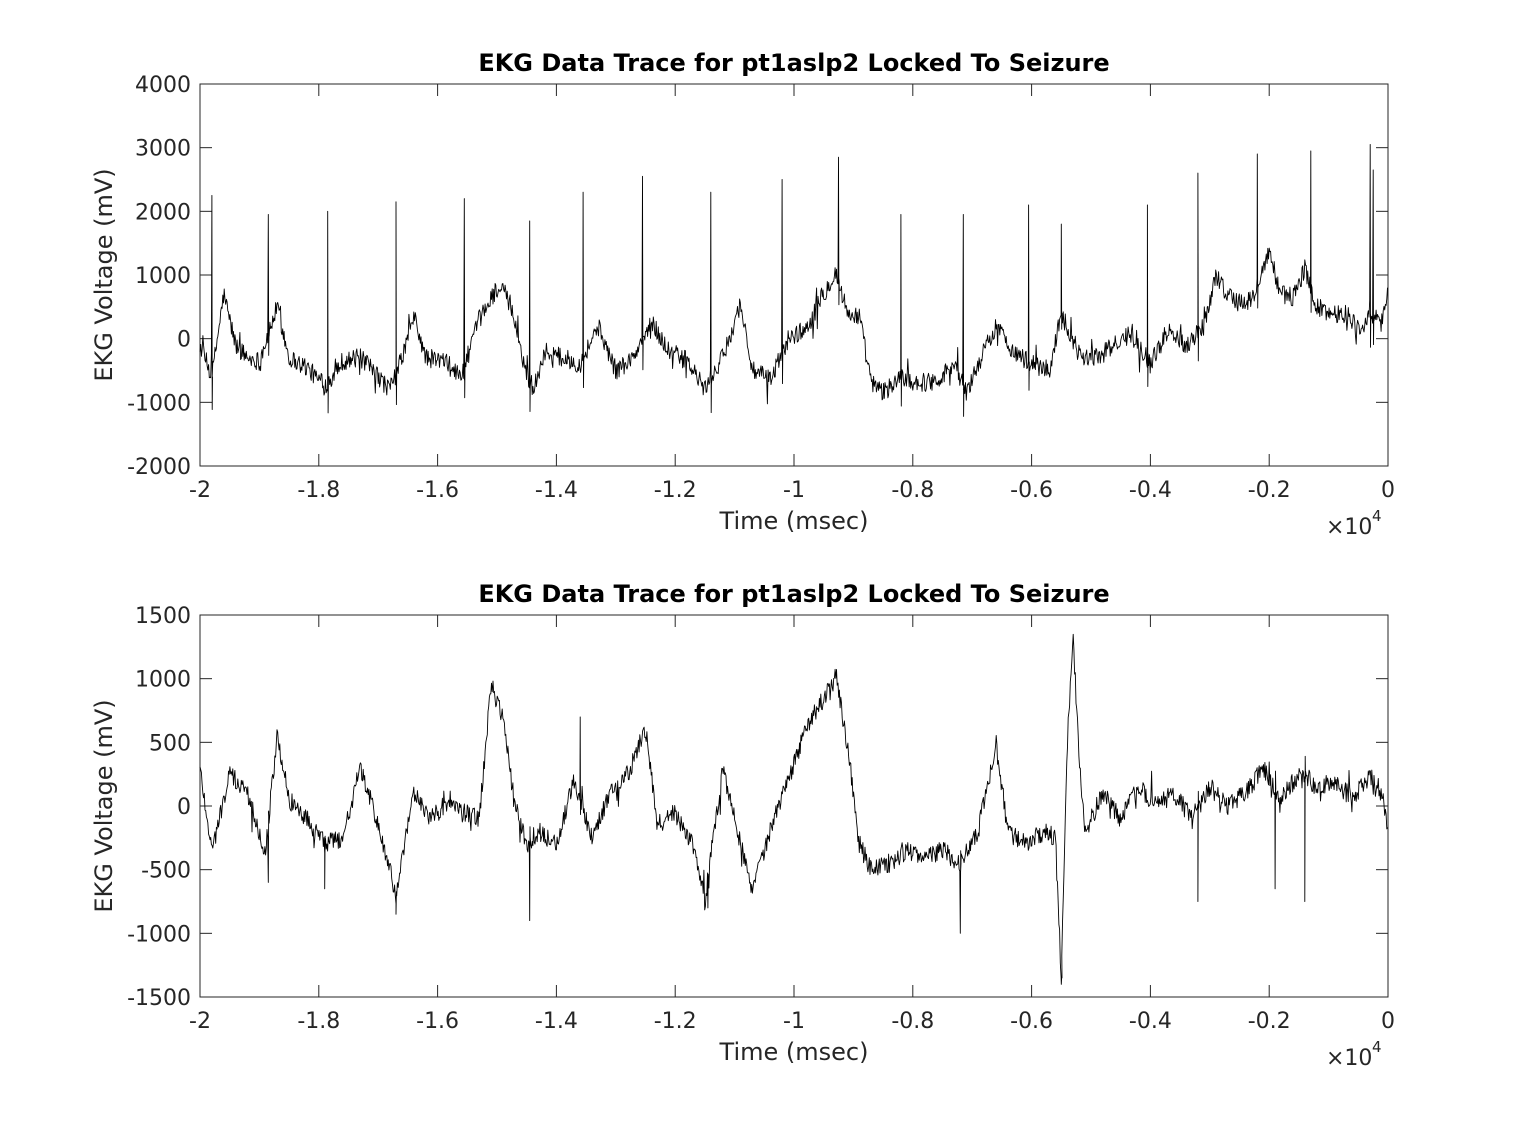  Describe the element at coordinates (1269, 490) in the screenshot. I see `top-x-tick-label: -0.2` at that location.